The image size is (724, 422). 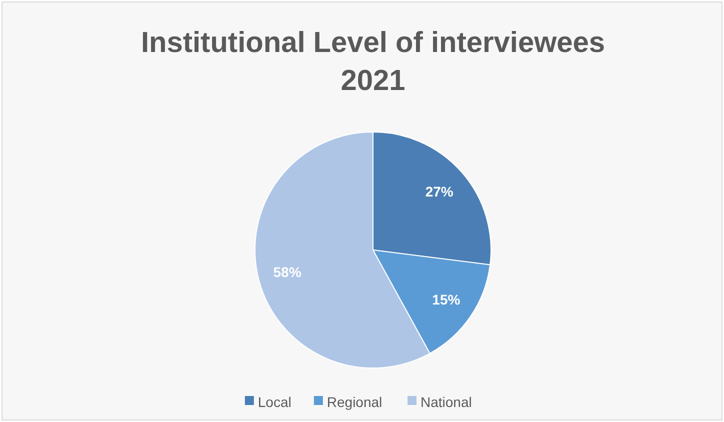 I want to click on legend-label: National, so click(x=446, y=402).